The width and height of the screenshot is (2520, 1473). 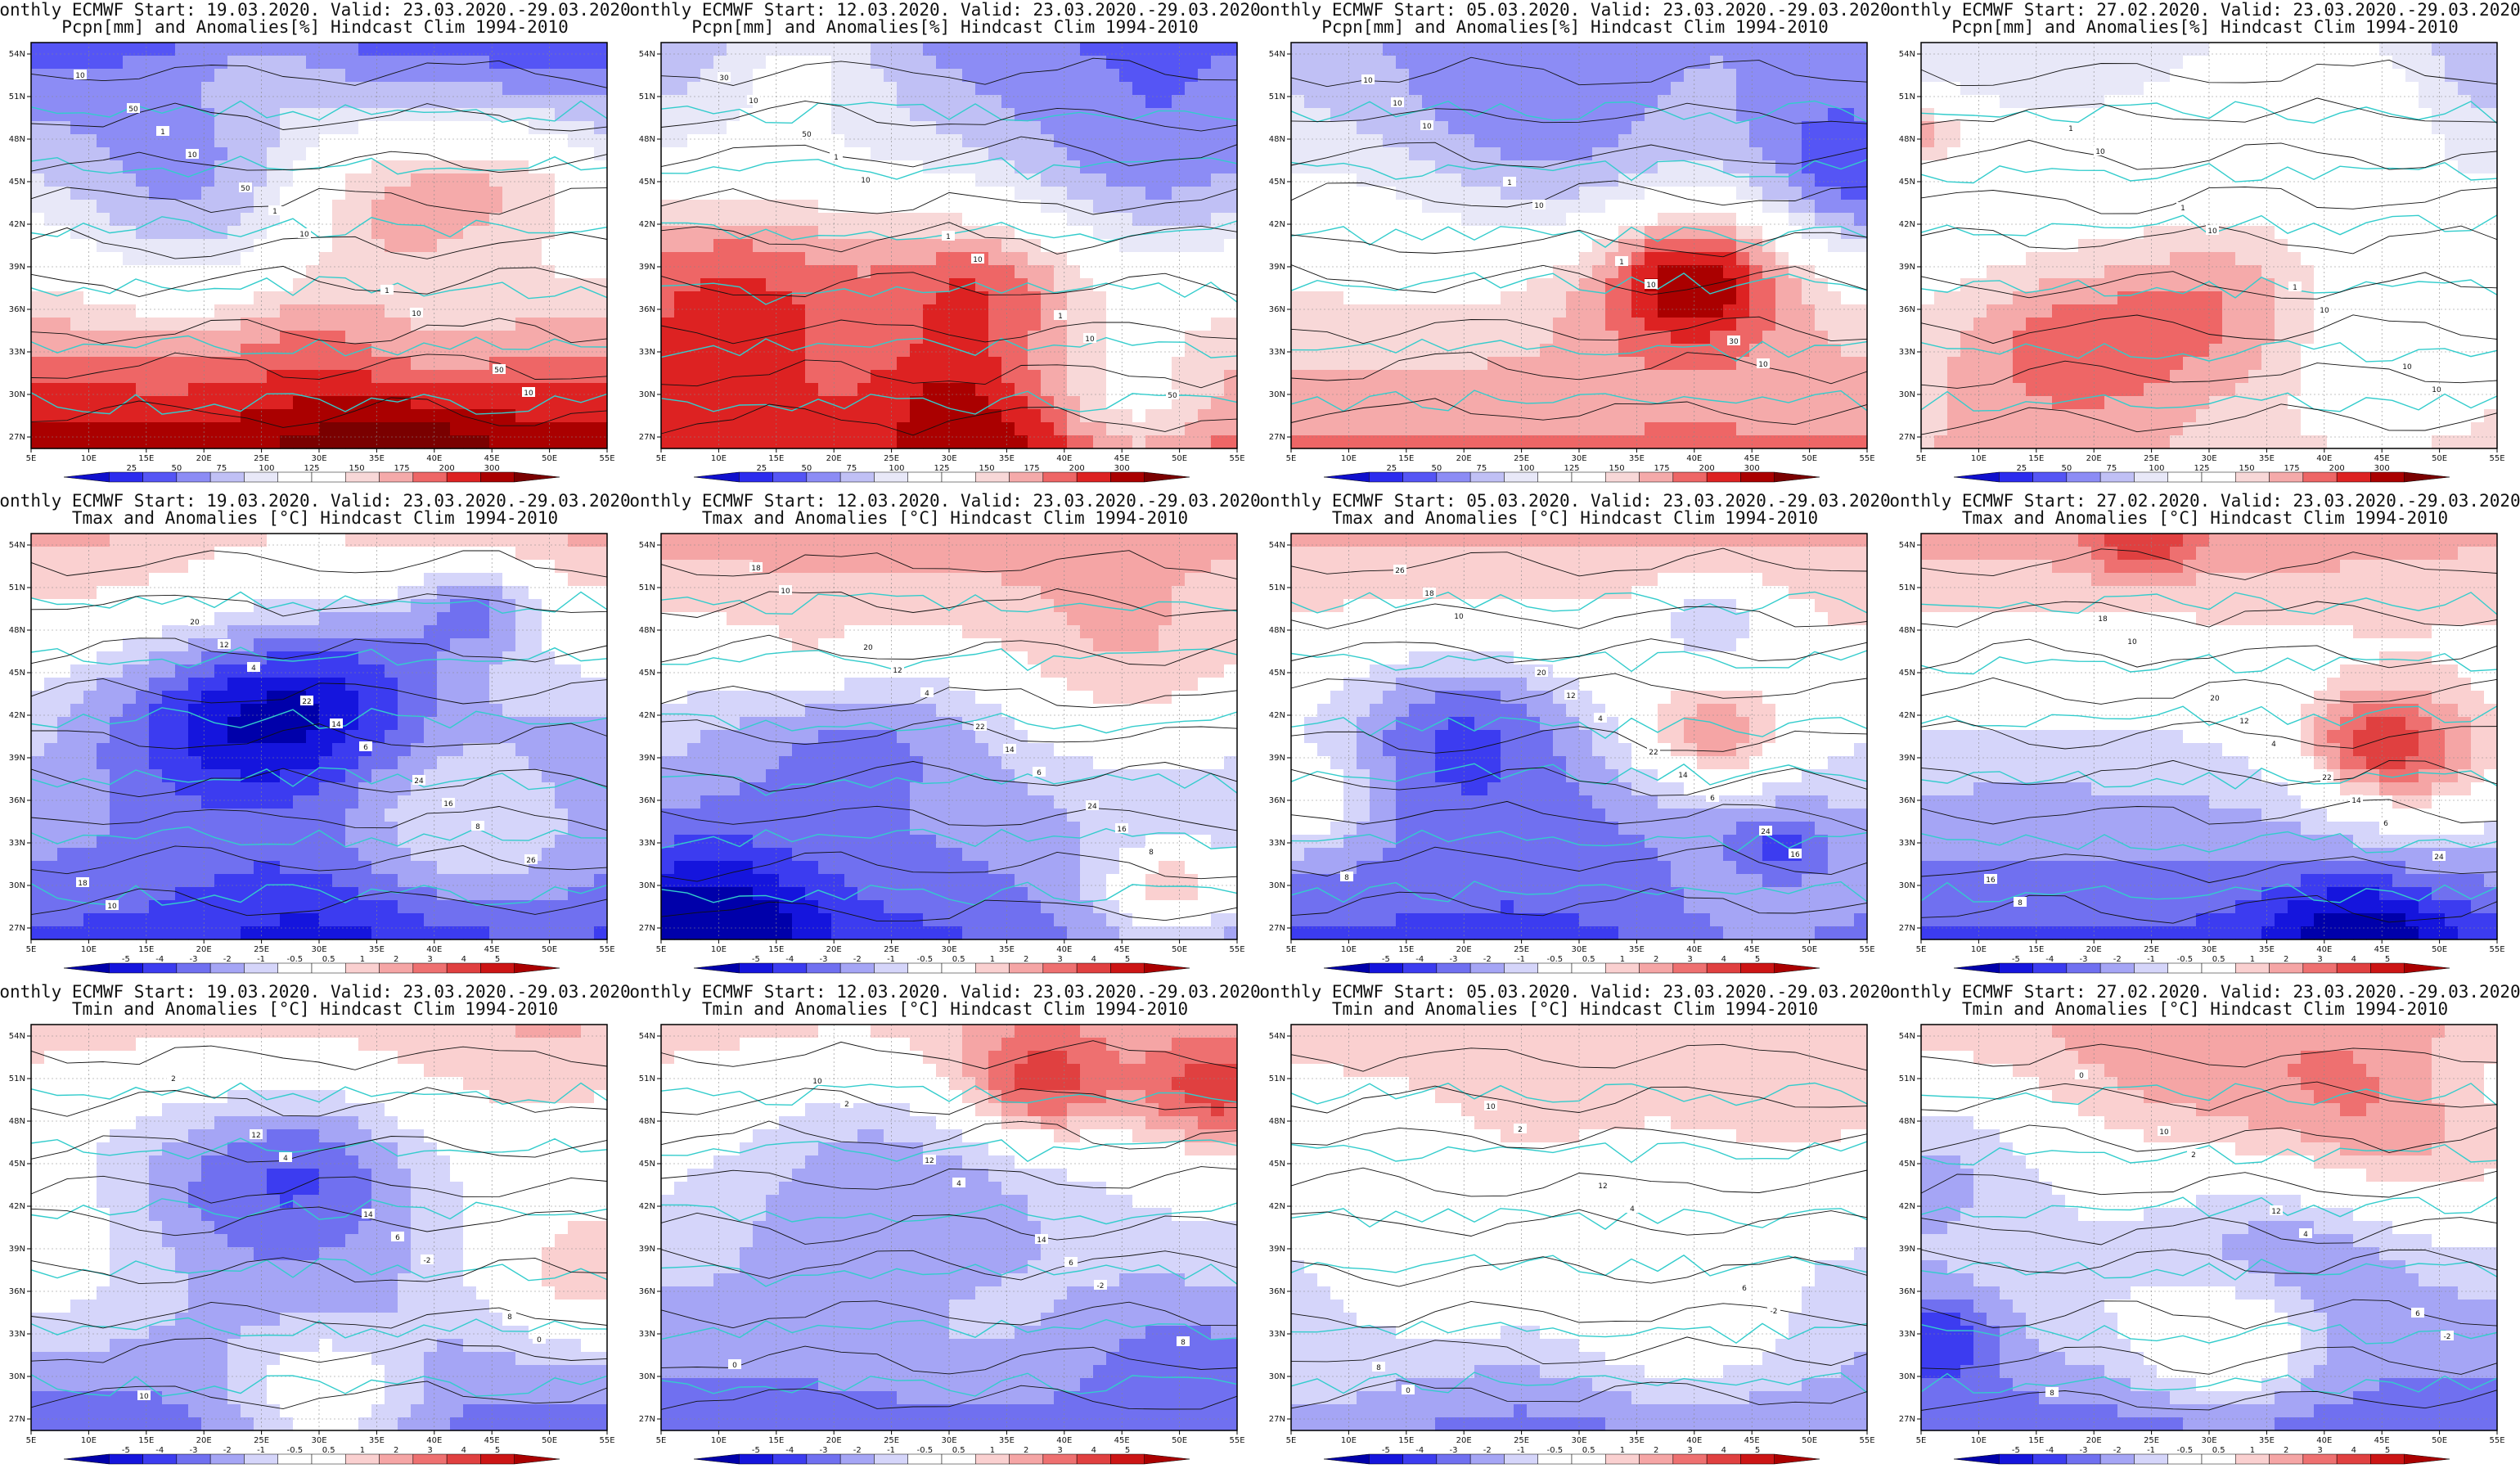 I want to click on lon-tick-label: 35E, so click(x=1637, y=459).